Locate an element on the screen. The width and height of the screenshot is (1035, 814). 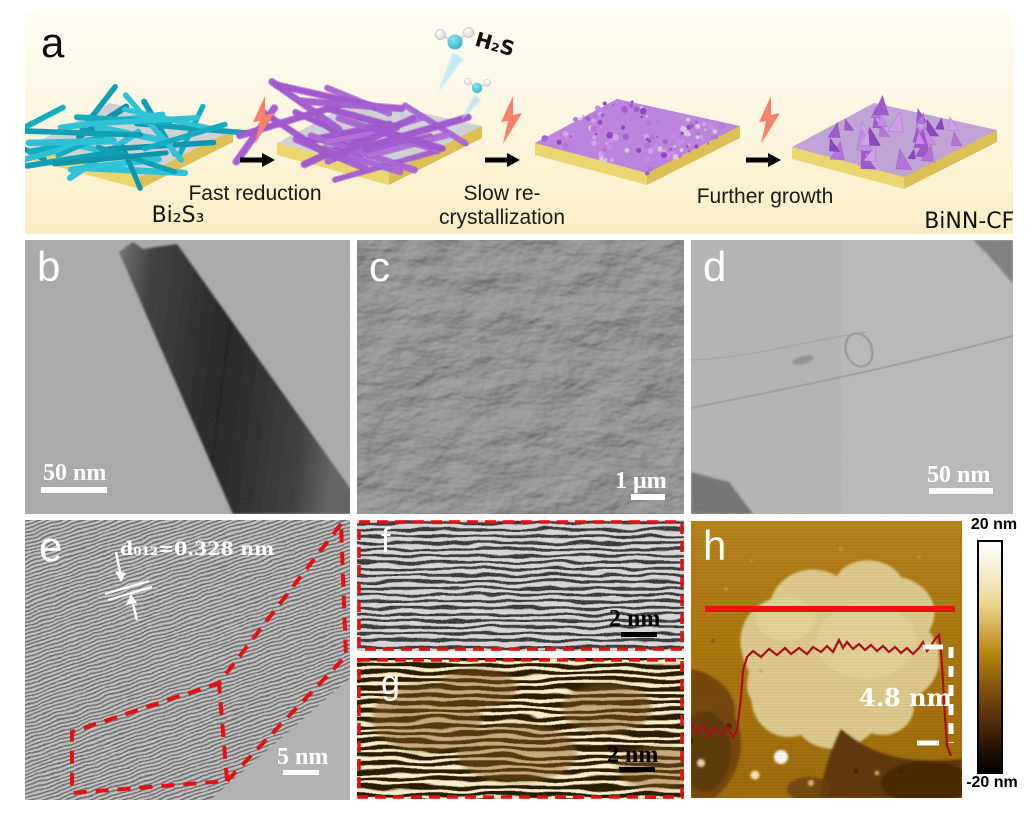
panel-e-image is located at coordinates (187, 660).